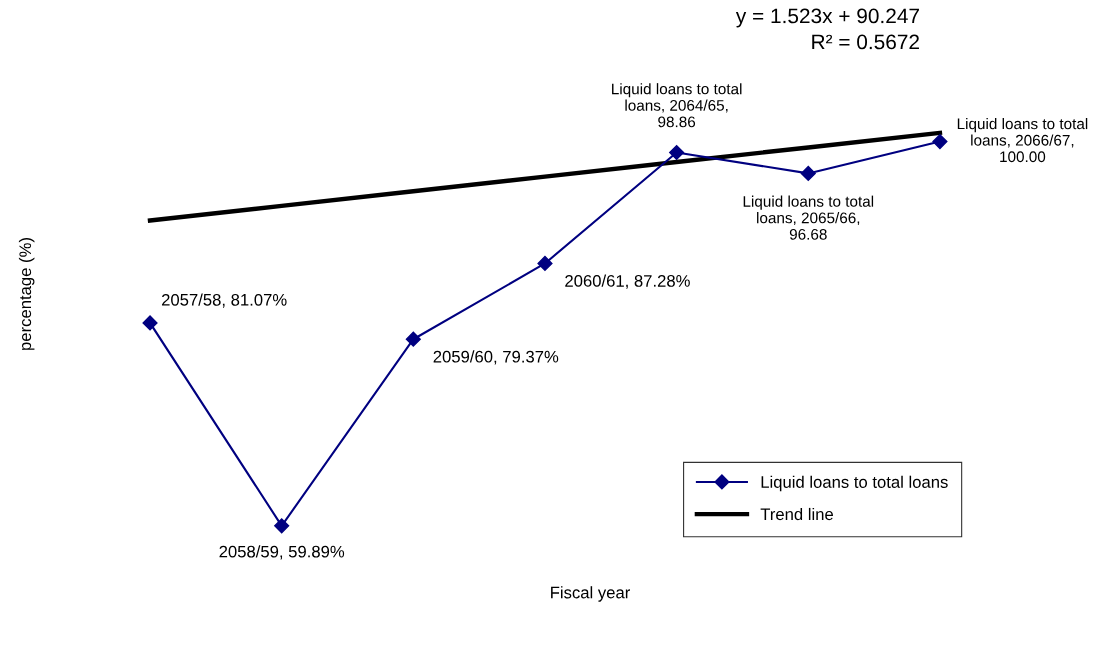 The width and height of the screenshot is (1102, 648). I want to click on data-label: 2057/58, 81.07%, so click(224, 300).